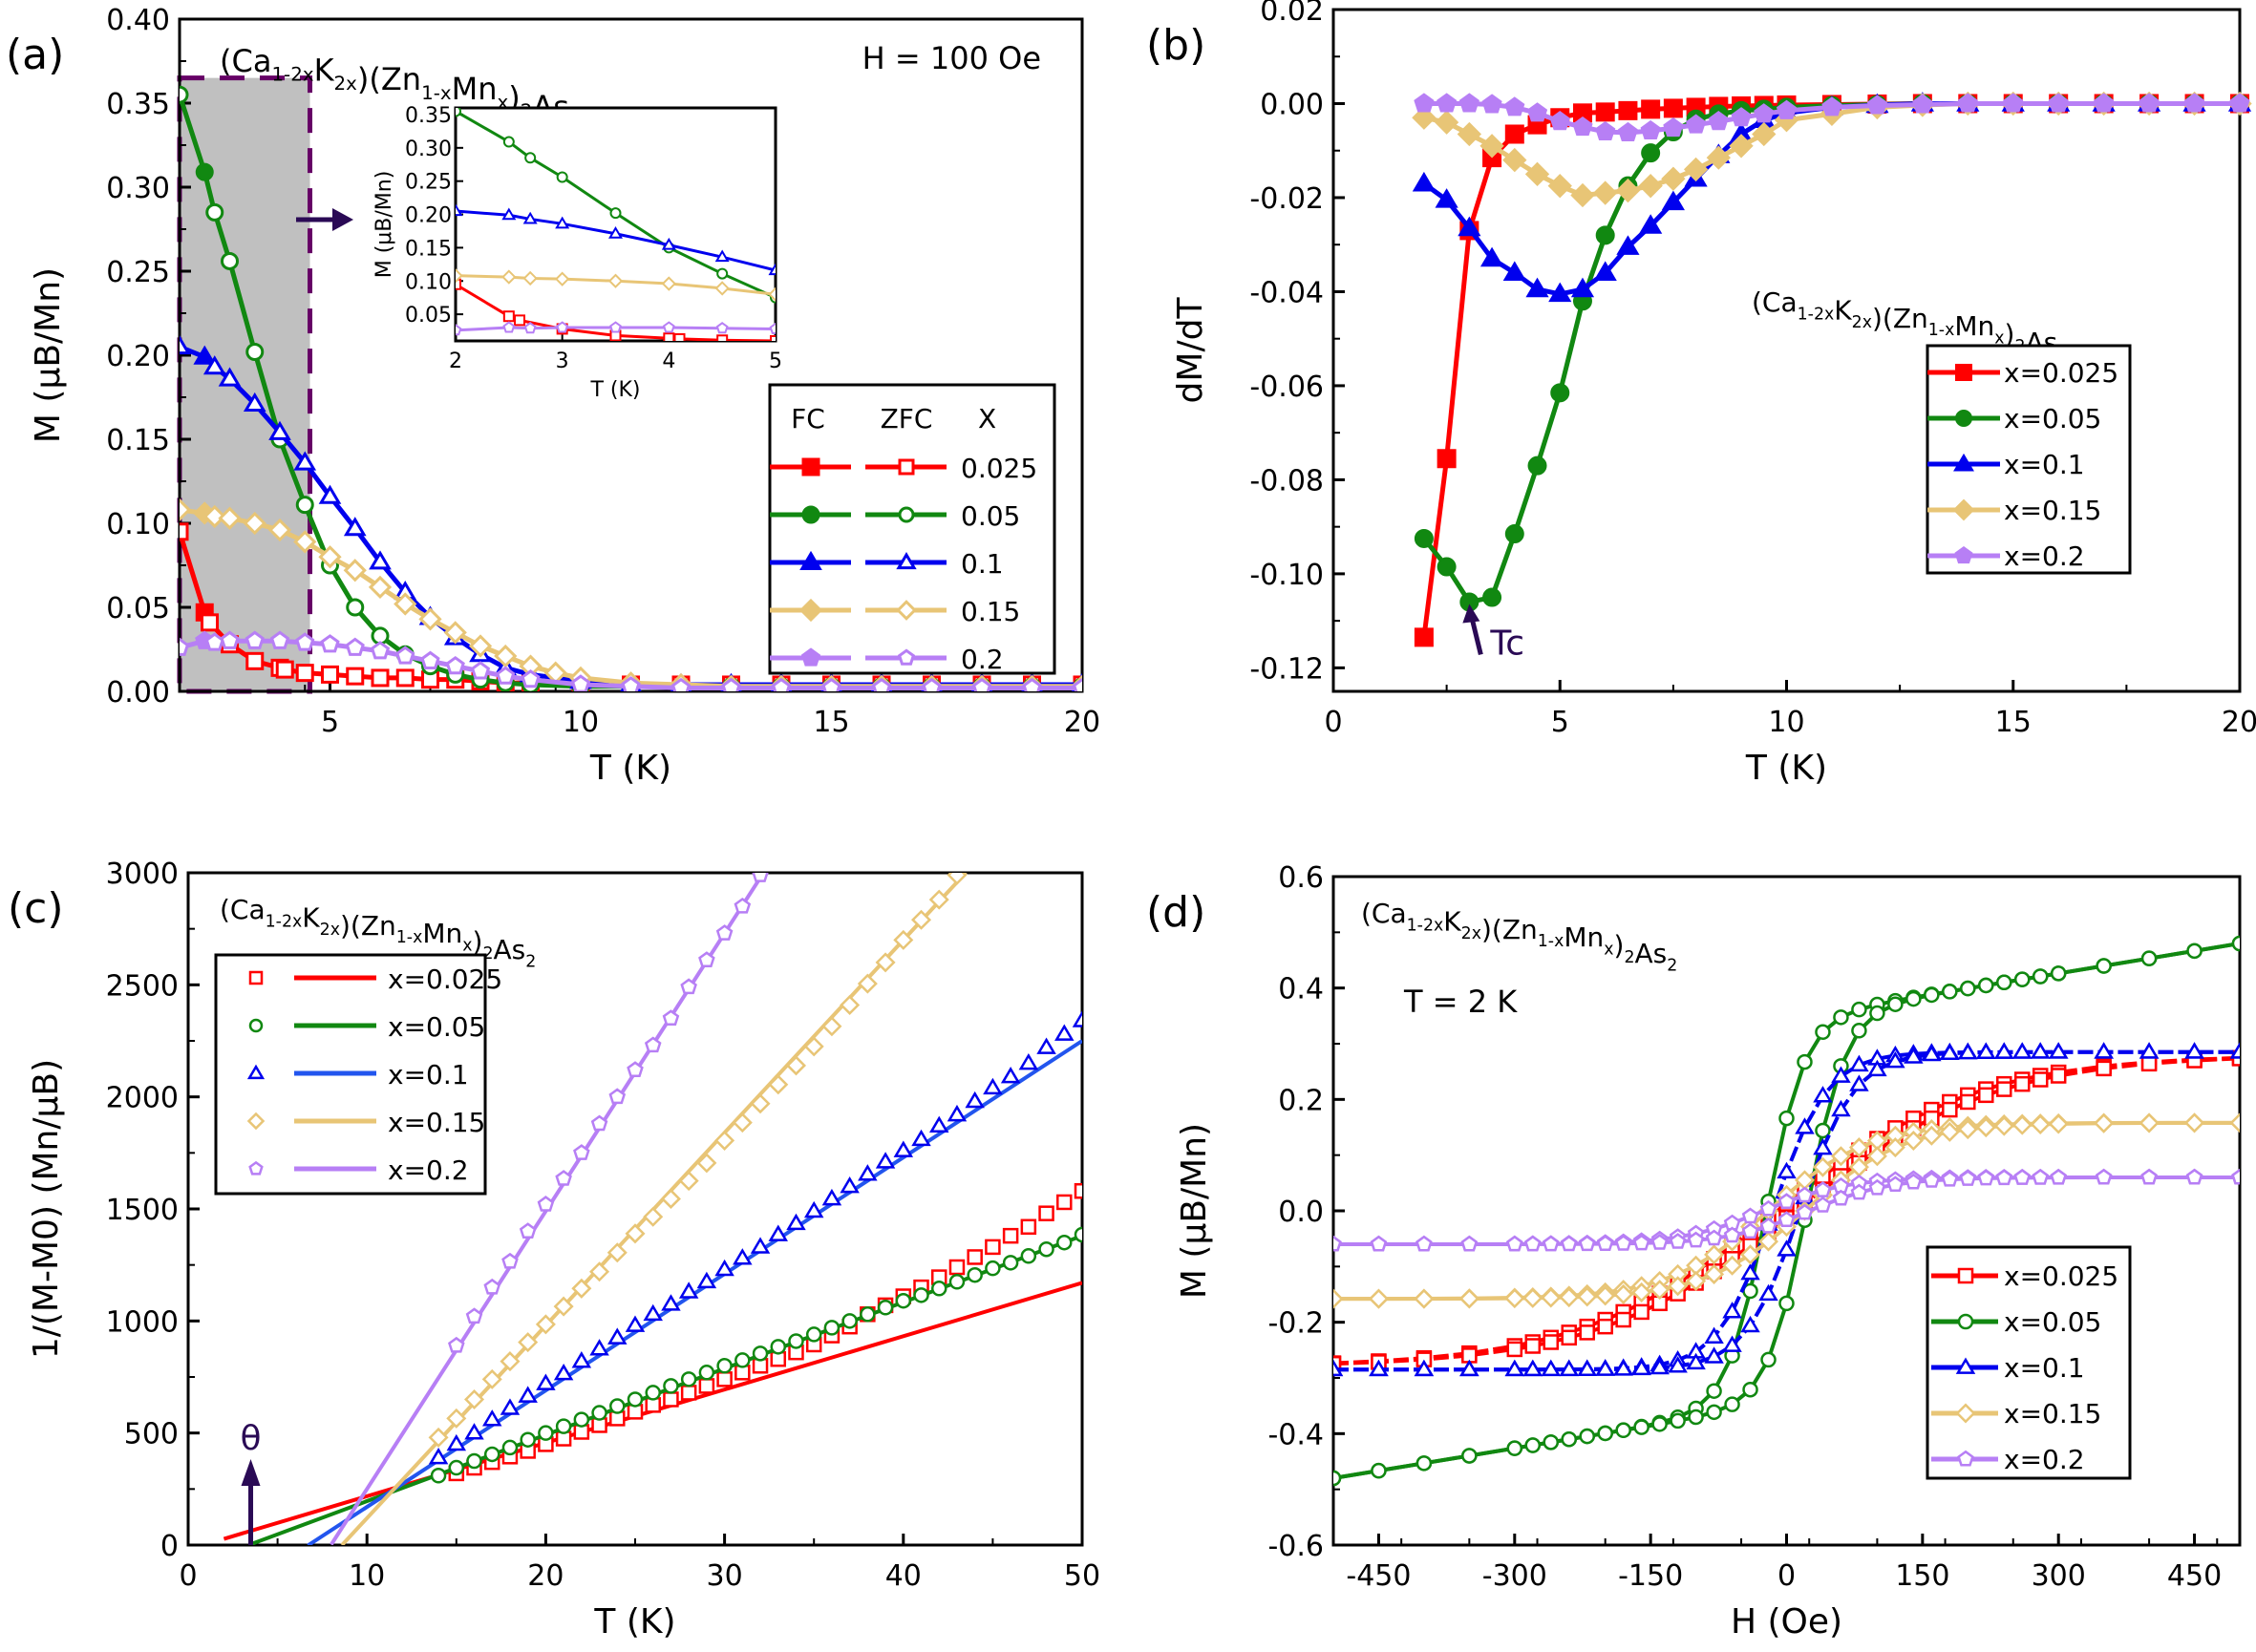  Describe the element at coordinates (151, 1434) in the screenshot. I see `y-tick-label: 500` at that location.